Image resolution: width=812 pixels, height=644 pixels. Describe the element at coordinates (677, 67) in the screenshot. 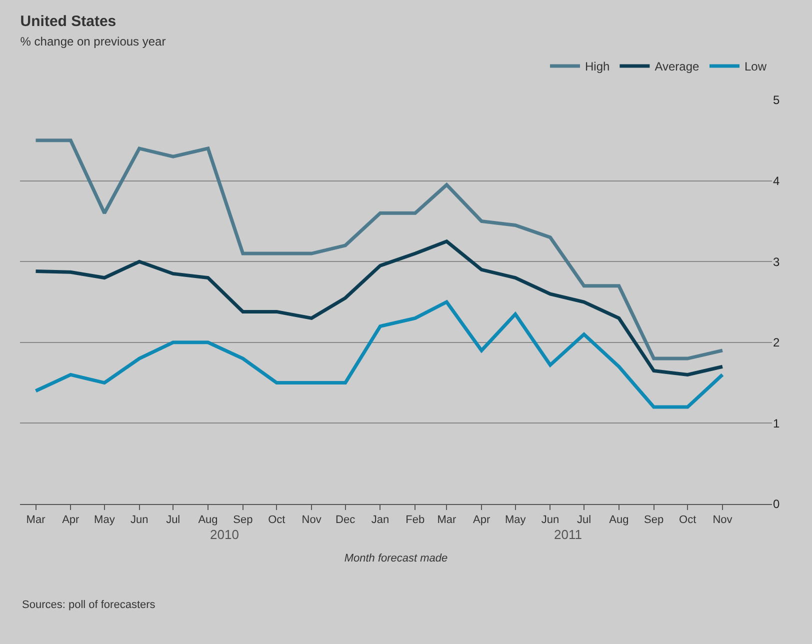

I see `legend-label: Average` at that location.